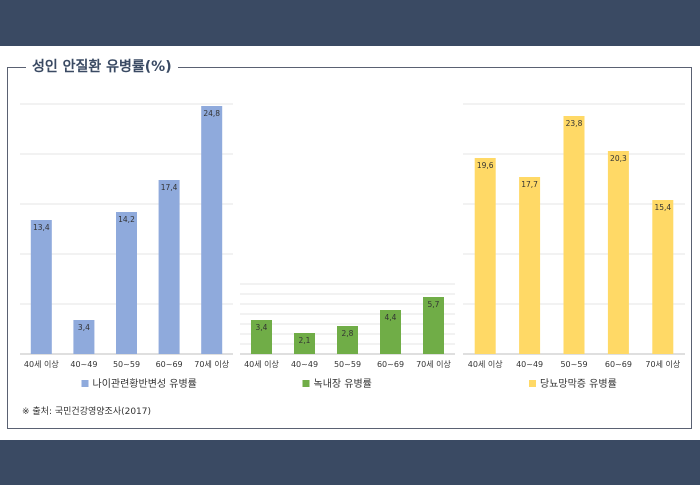  Describe the element at coordinates (305, 340) in the screenshot. I see `glaucoma-value-label: 2,1` at that location.